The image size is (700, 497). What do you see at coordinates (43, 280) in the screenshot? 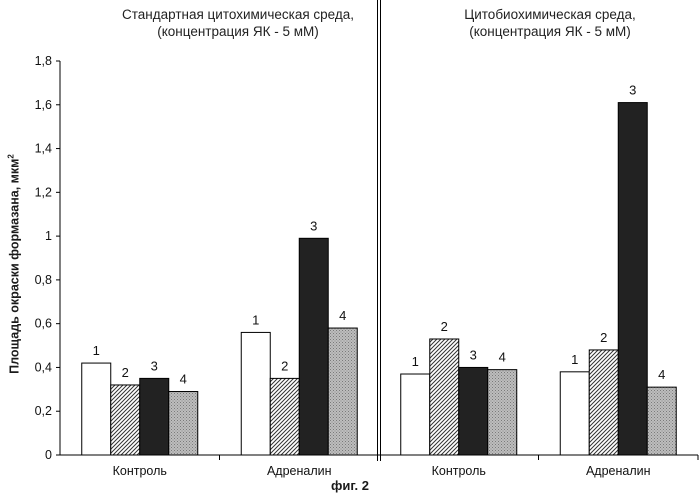
I see `y-tick-label: 0,8` at bounding box center [43, 280].